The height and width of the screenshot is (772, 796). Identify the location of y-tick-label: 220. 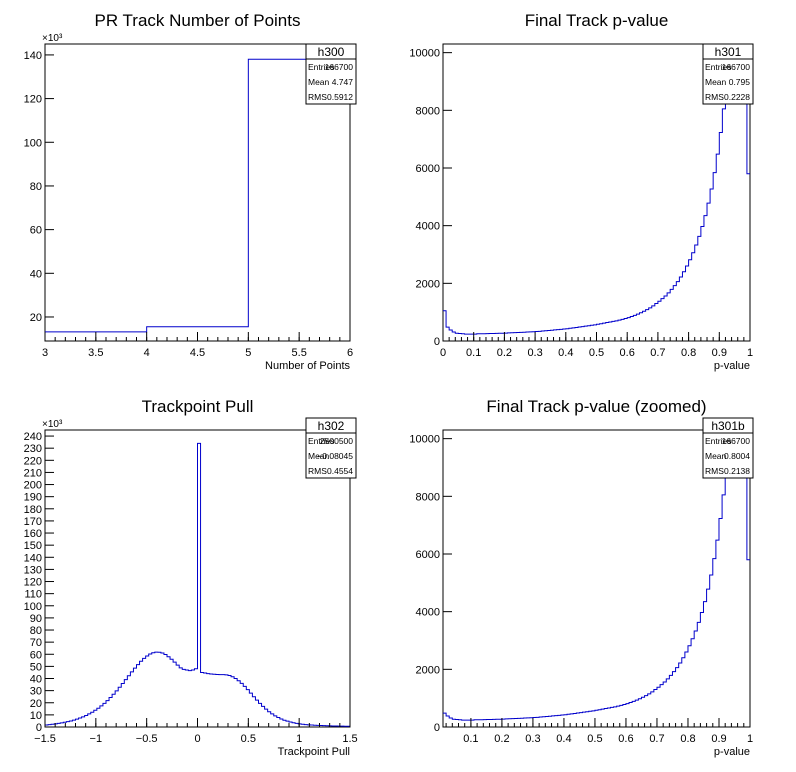
(33, 461).